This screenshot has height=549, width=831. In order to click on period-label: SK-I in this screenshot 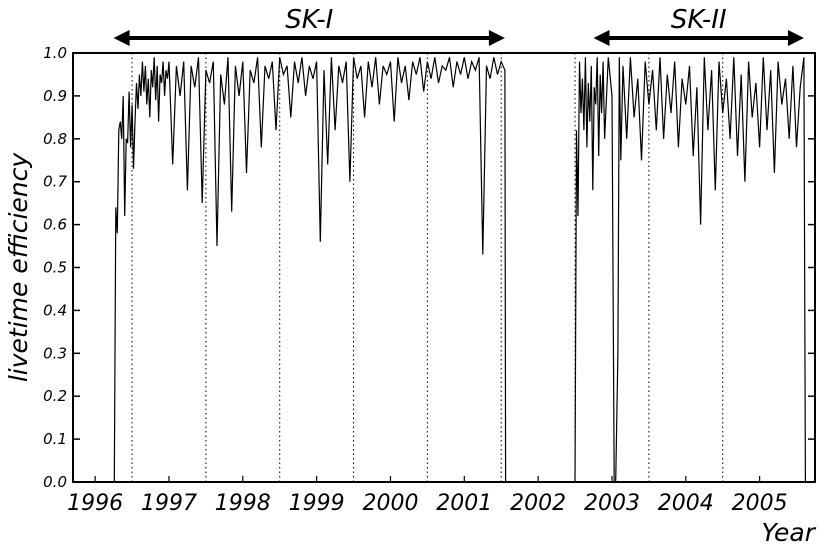, I will do `click(309, 20)`.